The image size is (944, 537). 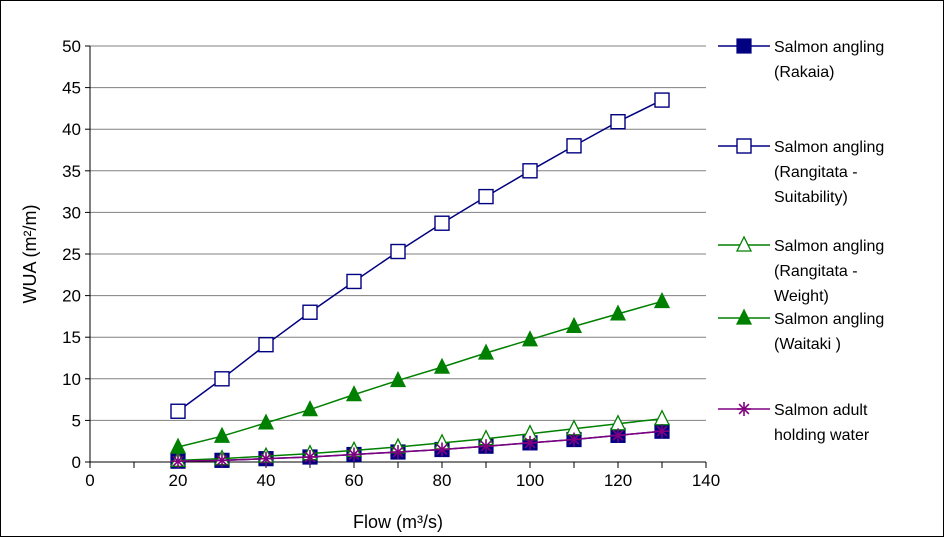 What do you see at coordinates (266, 421) in the screenshot?
I see `point-s3-x40` at bounding box center [266, 421].